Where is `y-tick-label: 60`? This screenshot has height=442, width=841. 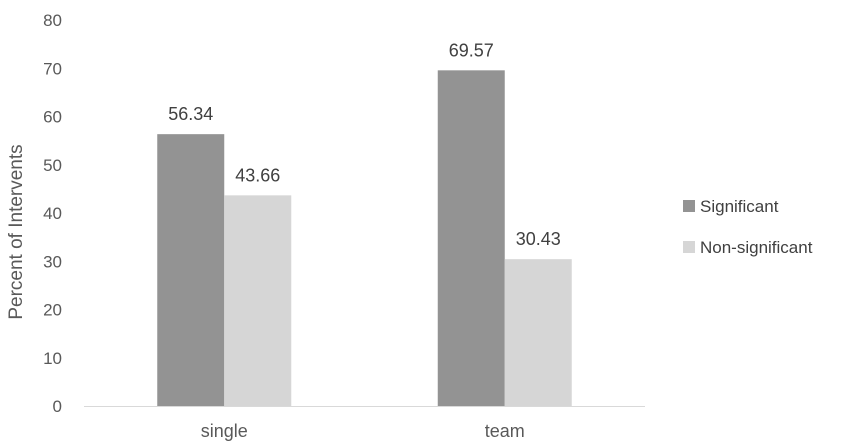 y-tick-label: 60 is located at coordinates (52, 117).